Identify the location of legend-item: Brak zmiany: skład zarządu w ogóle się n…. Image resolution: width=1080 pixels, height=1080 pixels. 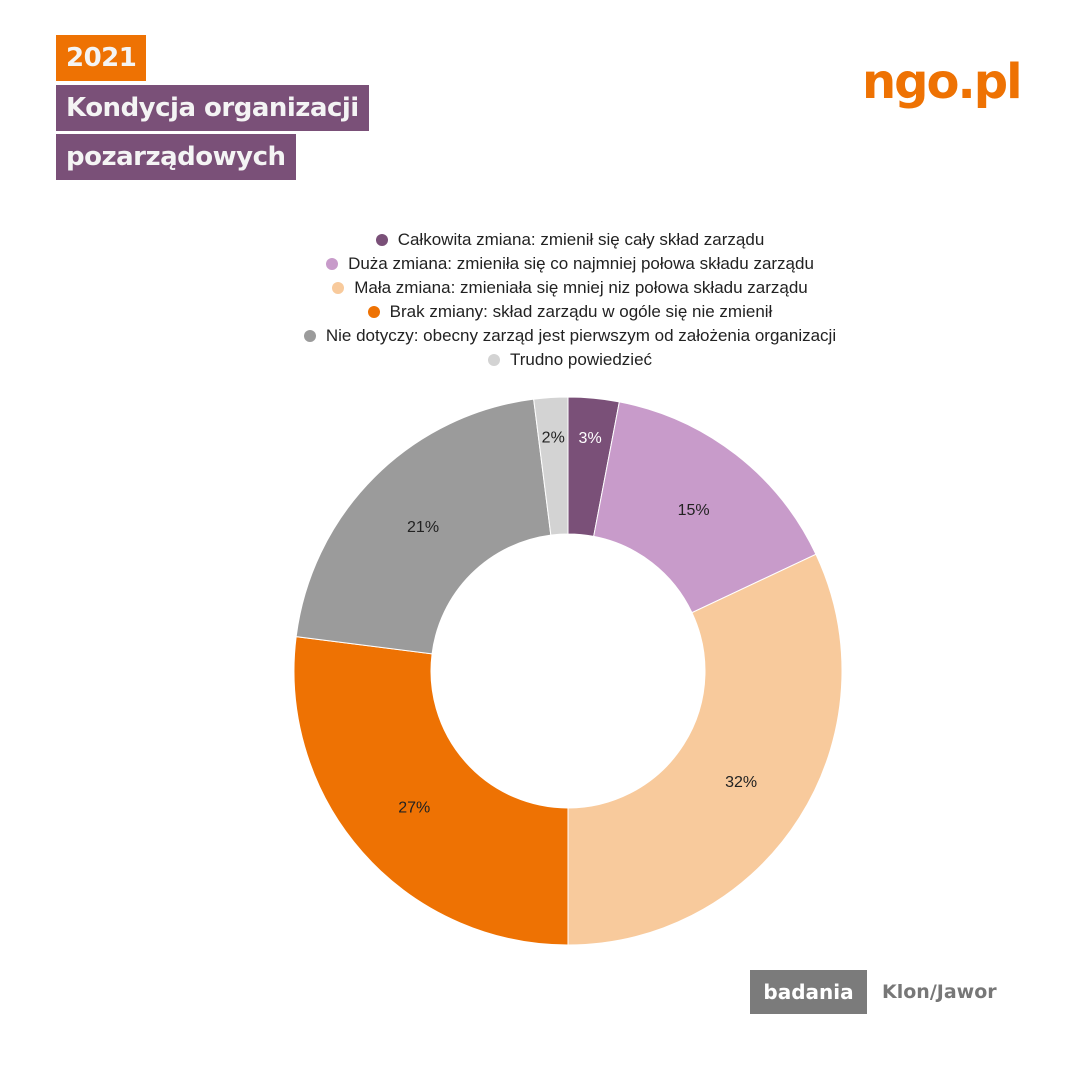
(540, 312).